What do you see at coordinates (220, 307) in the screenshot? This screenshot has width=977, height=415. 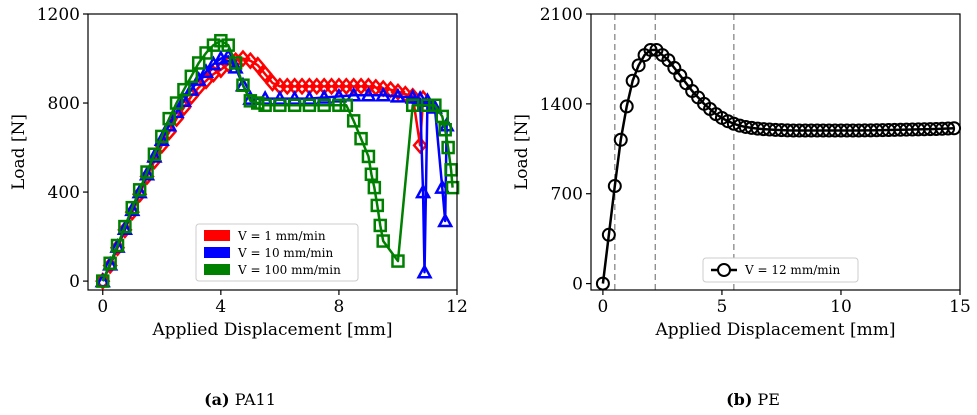 I see `x-tick-label: 4` at bounding box center [220, 307].